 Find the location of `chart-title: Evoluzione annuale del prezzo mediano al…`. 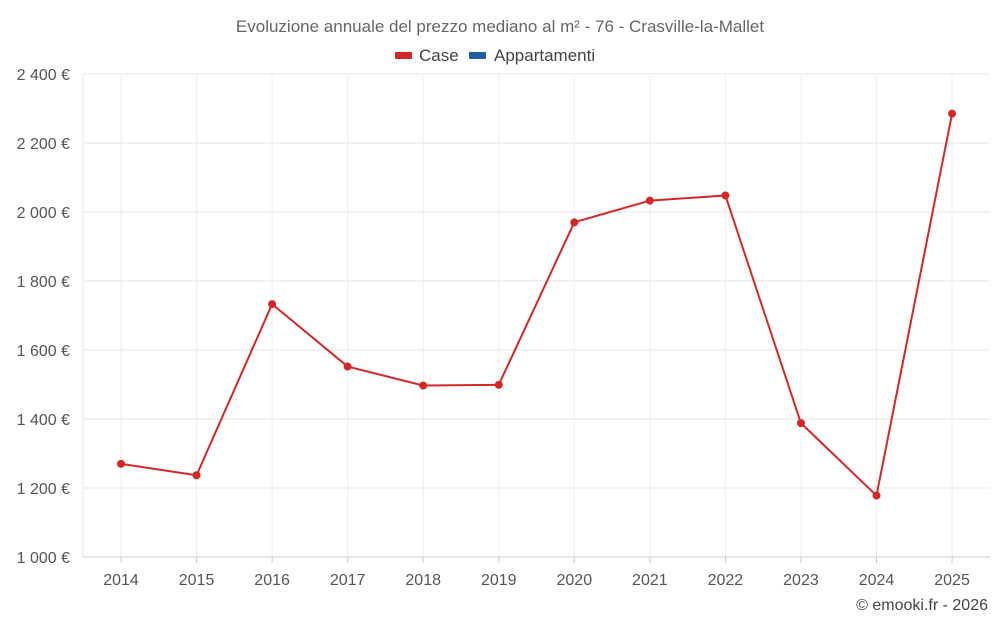

chart-title: Evoluzione annuale del prezzo mediano al… is located at coordinates (500, 26).